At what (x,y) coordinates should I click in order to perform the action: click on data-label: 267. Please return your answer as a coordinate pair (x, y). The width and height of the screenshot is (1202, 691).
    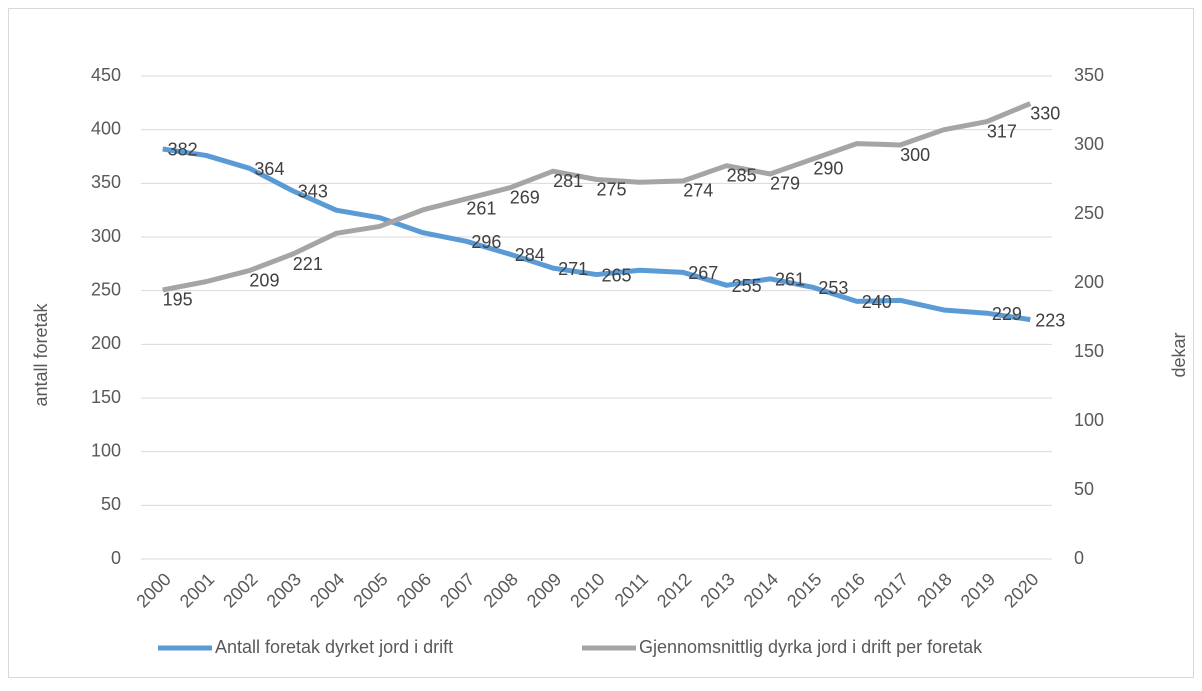
    Looking at the image, I should click on (703, 273).